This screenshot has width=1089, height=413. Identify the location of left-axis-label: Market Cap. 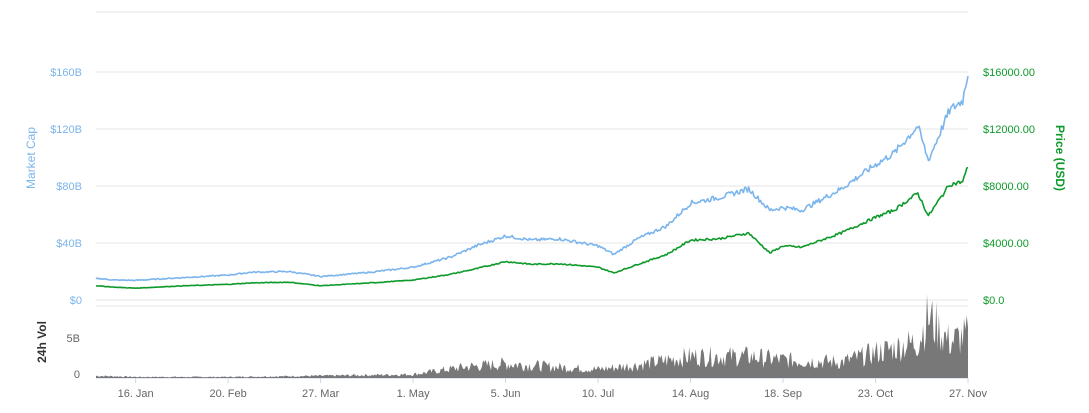
(31, 158).